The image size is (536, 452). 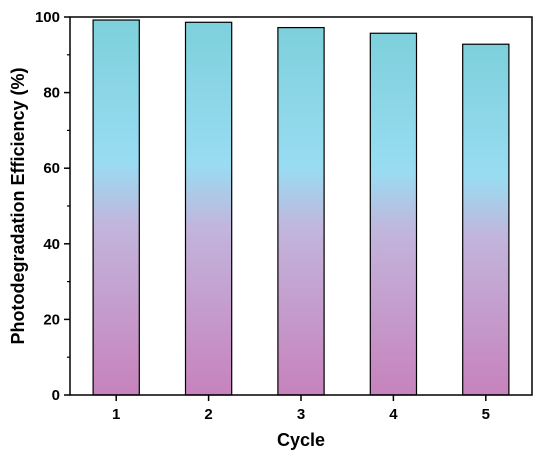 What do you see at coordinates (393, 414) in the screenshot?
I see `x-tick-label: 4` at bounding box center [393, 414].